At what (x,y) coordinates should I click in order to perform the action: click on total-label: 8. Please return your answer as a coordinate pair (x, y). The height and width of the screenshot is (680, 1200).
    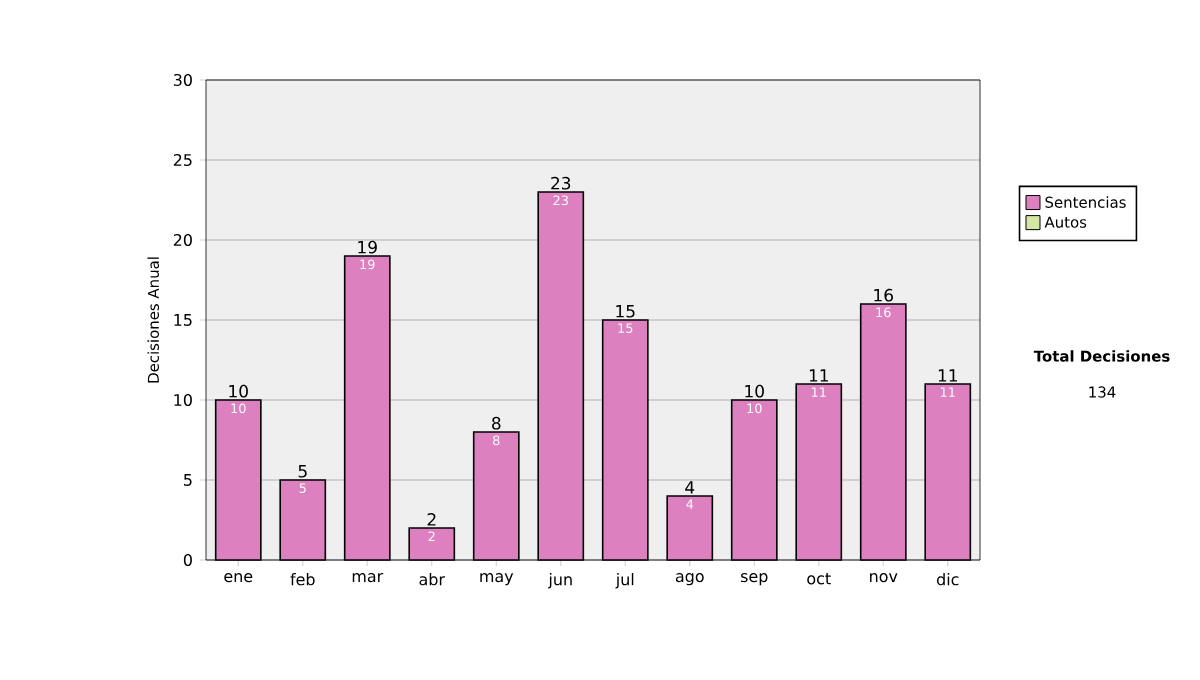
    Looking at the image, I should click on (496, 423).